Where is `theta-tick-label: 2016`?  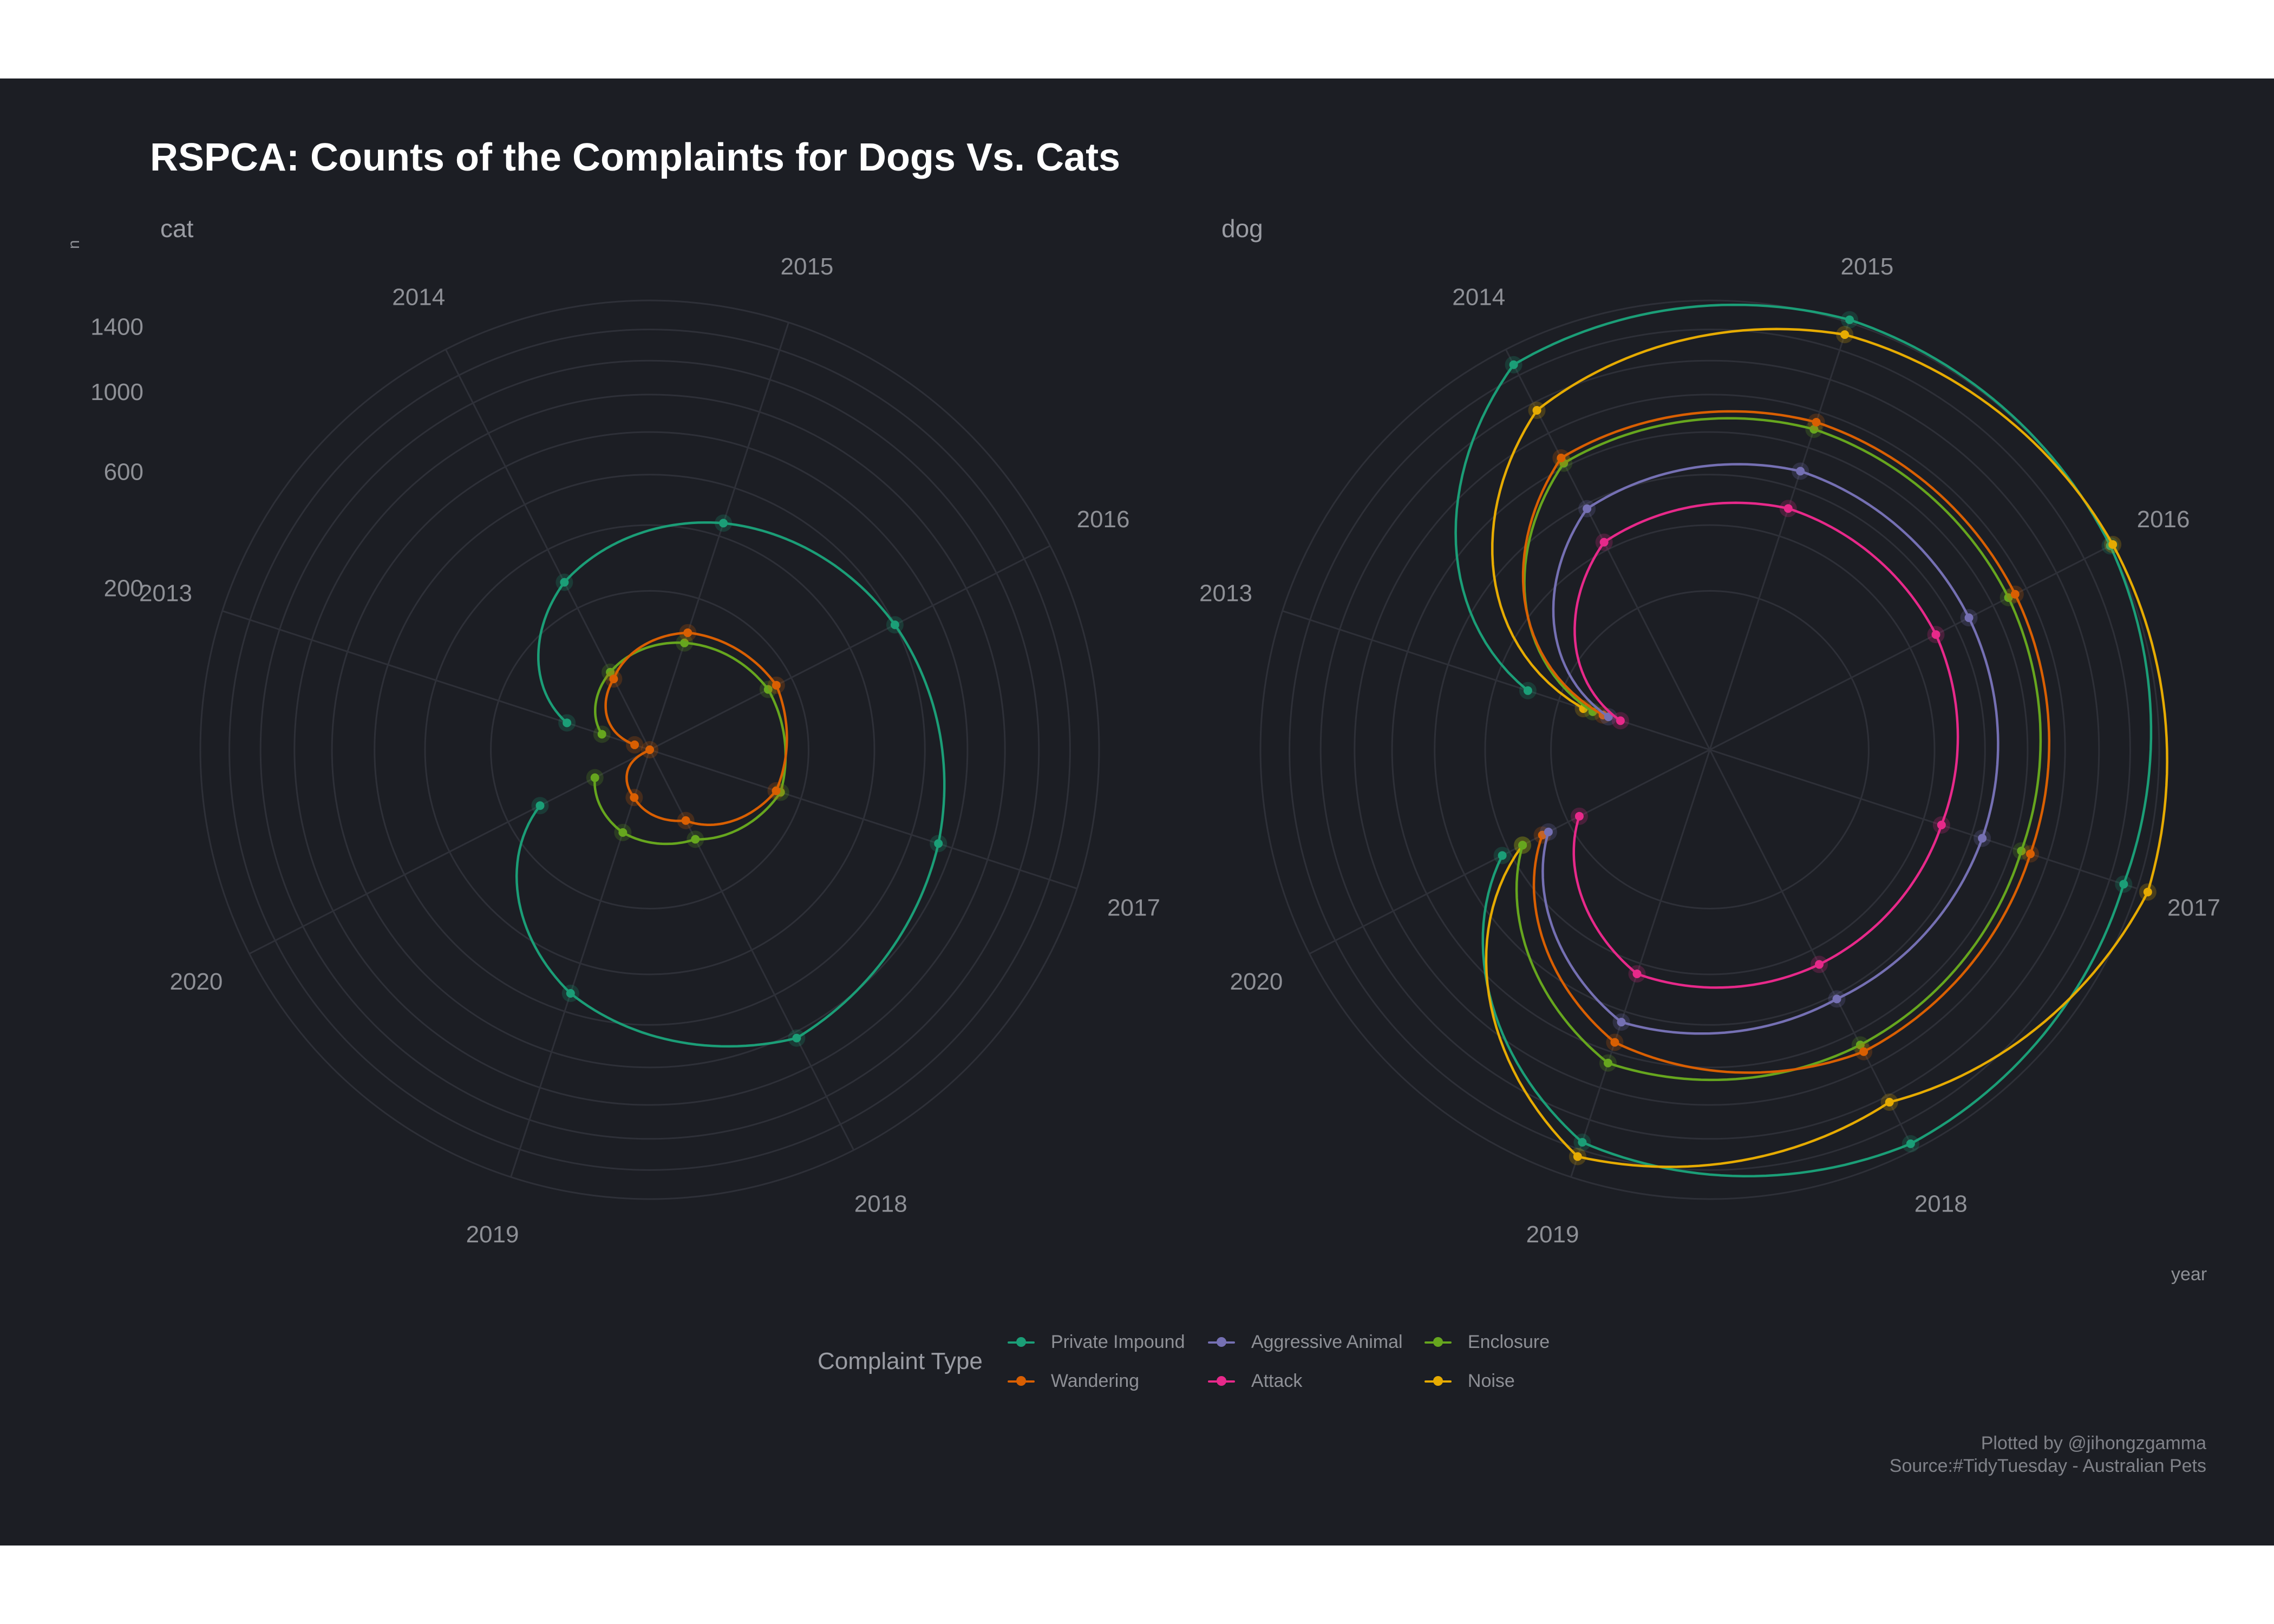 theta-tick-label: 2016 is located at coordinates (1104, 519).